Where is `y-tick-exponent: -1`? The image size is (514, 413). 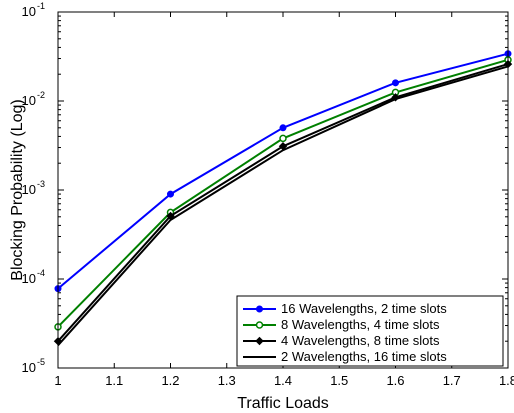 y-tick-exponent: -1 is located at coordinates (41, 6).